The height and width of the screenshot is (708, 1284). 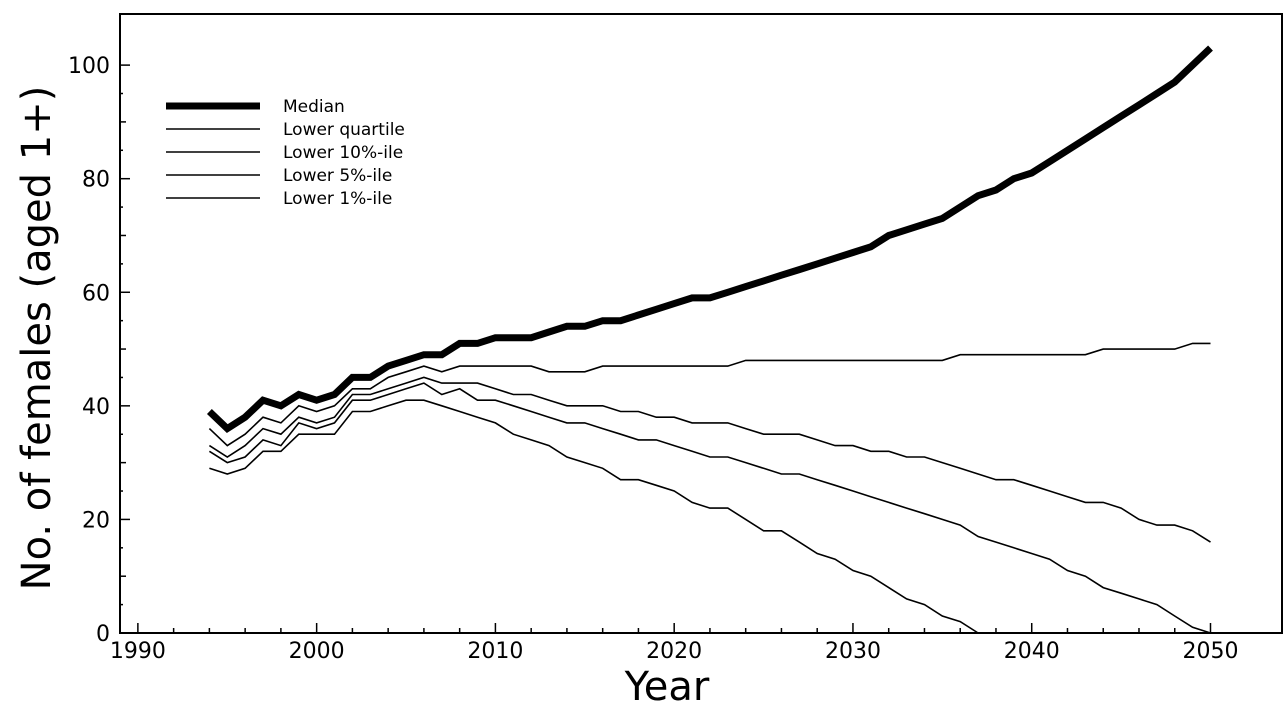 I want to click on y-tick-label: 80, so click(x=96, y=180).